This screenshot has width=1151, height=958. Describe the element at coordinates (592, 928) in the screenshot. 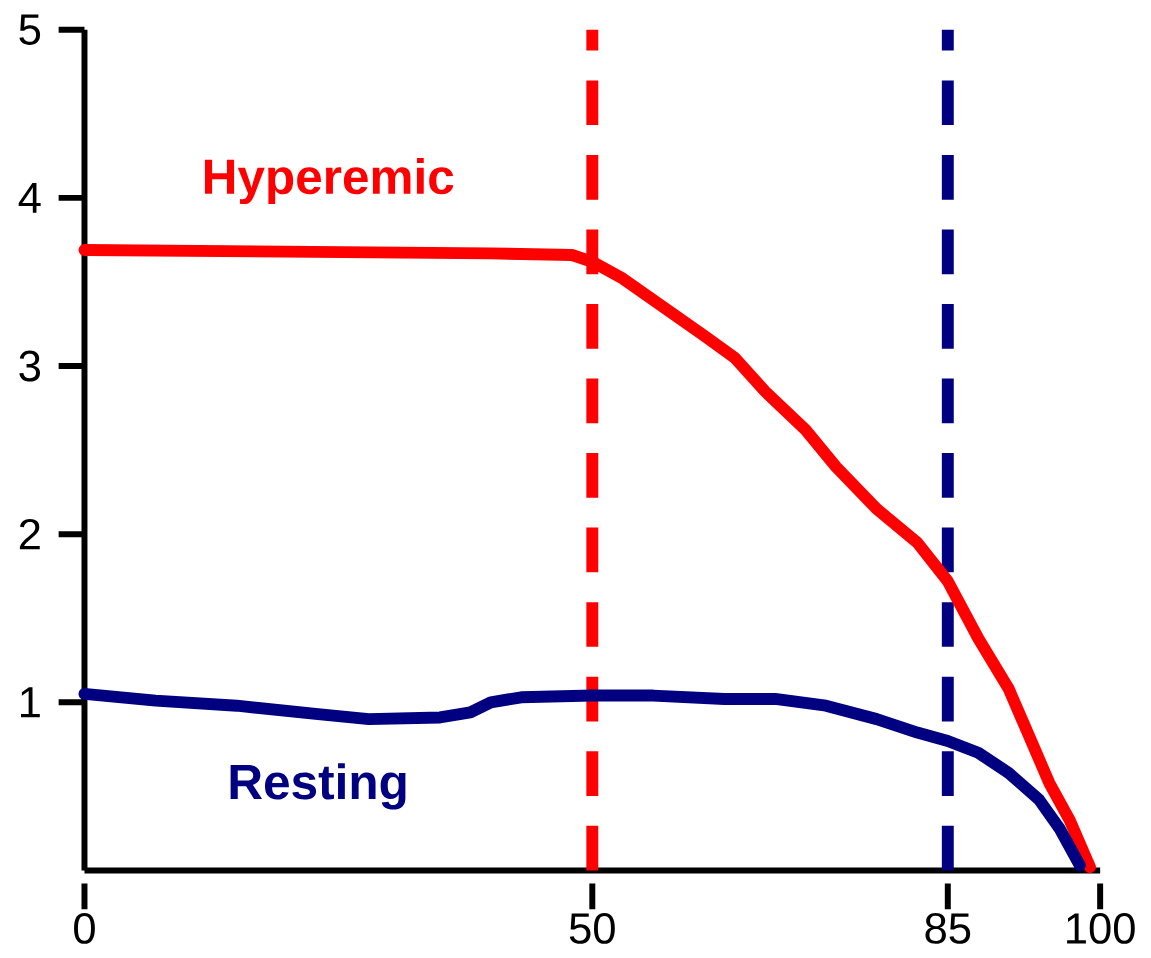

I see `x-tick-label: 50` at that location.